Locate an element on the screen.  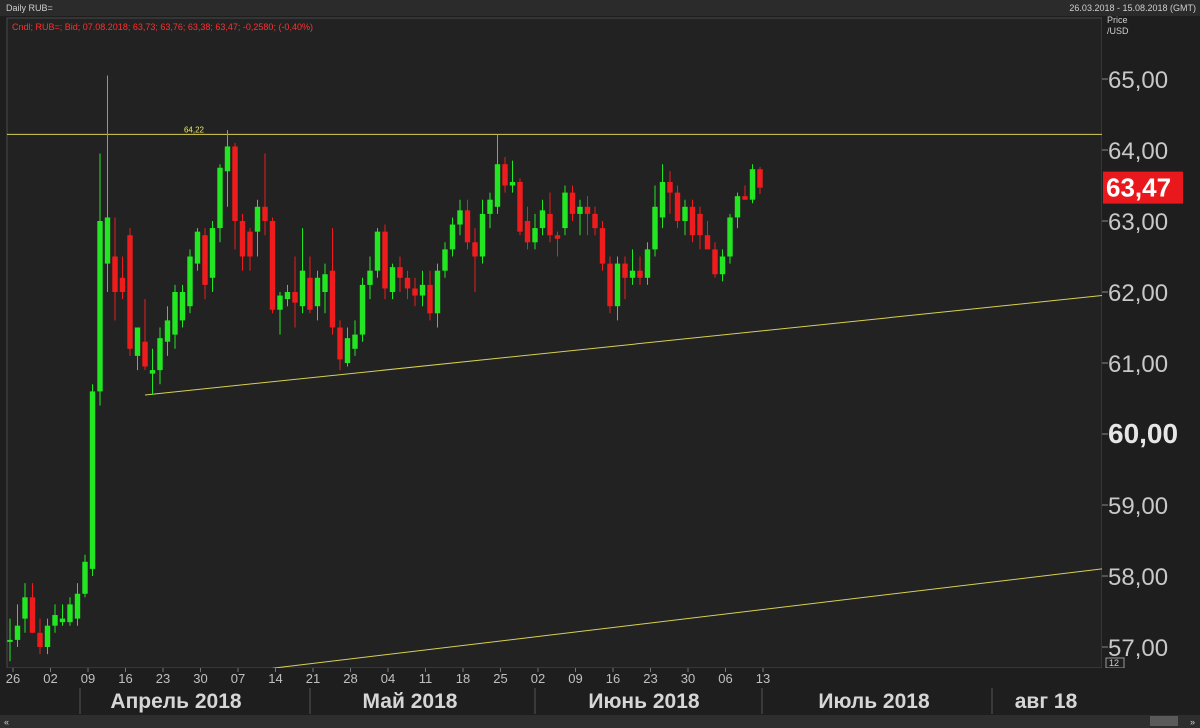
x-tick-label: 06 is located at coordinates (725, 678).